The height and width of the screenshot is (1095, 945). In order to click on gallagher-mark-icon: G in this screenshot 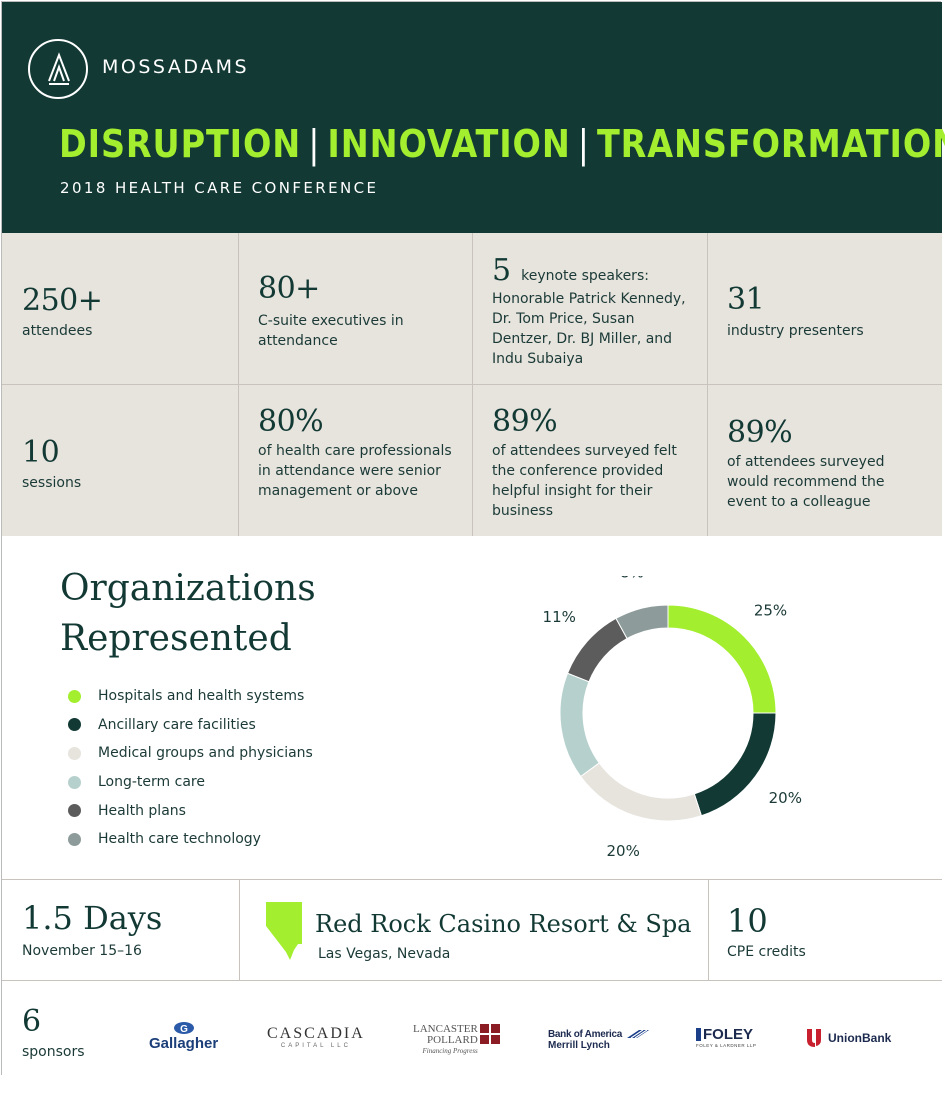, I will do `click(183, 1028)`.